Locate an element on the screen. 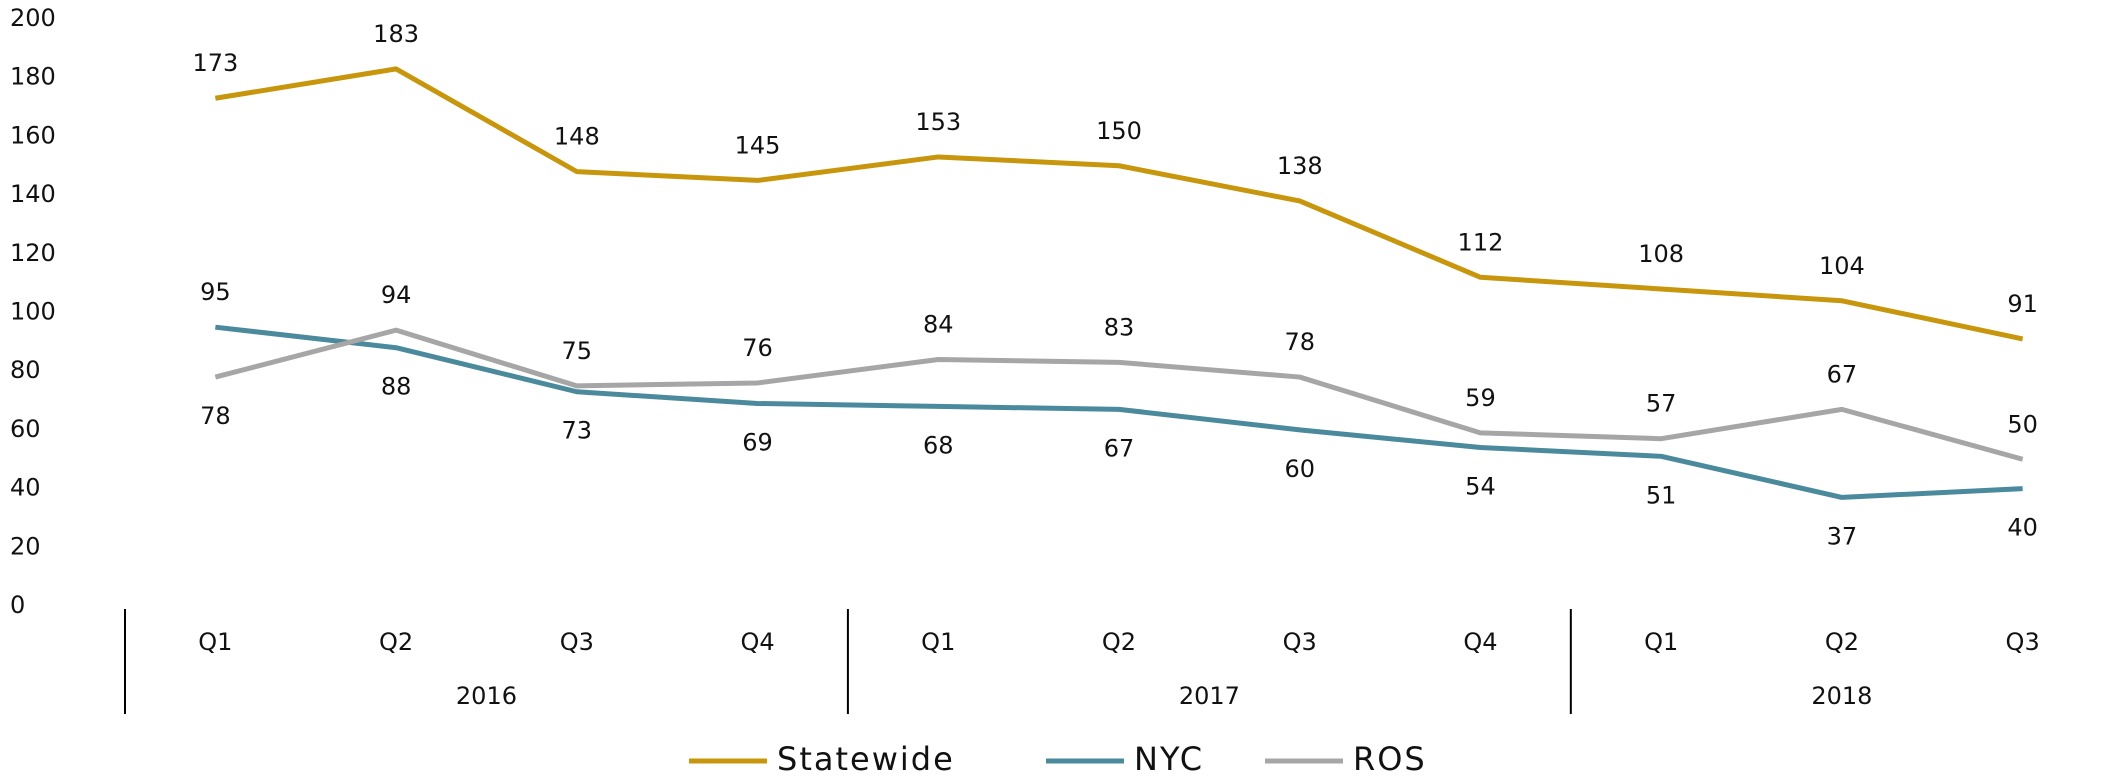 This screenshot has width=2113, height=777. data-label: 69 is located at coordinates (757, 442).